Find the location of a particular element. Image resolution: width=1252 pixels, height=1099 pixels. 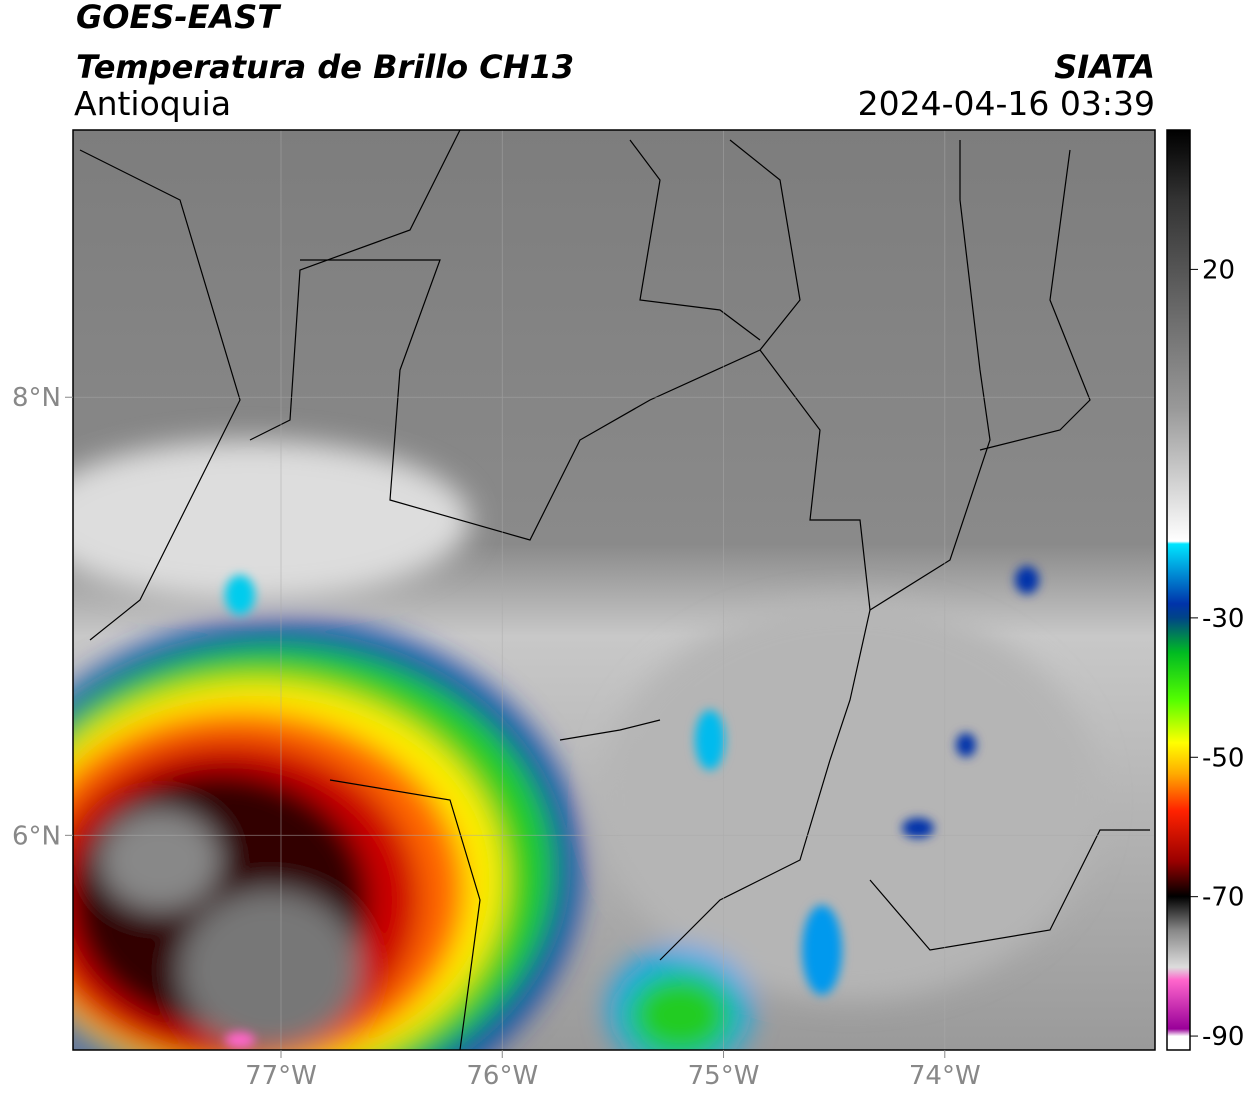

colorbar-tick-label: -70 is located at coordinates (1223, 898).